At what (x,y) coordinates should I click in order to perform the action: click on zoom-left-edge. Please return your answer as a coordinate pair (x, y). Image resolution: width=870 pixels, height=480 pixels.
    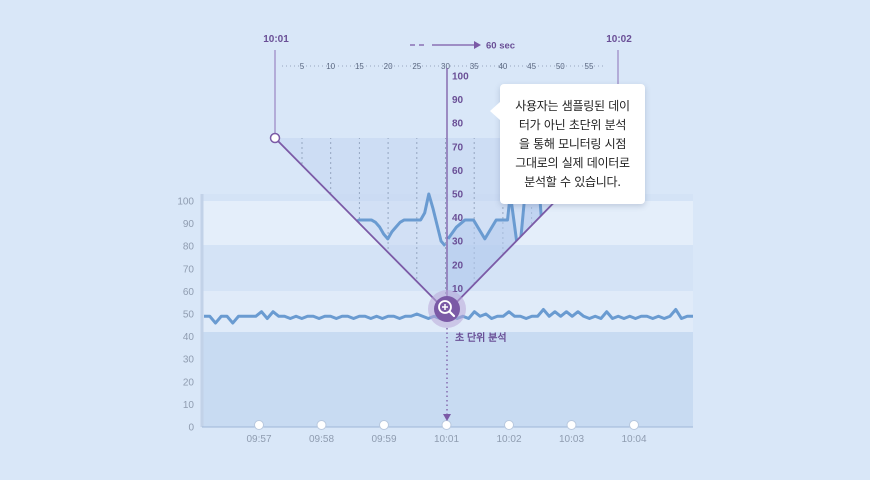
    Looking at the image, I should click on (361, 225).